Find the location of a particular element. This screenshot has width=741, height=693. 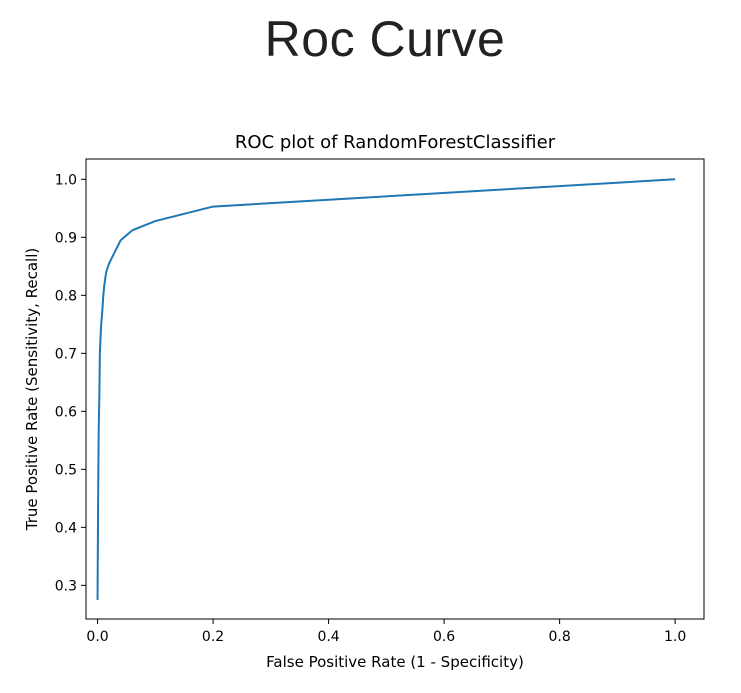

y-tick-label: 0.4 is located at coordinates (66, 528).